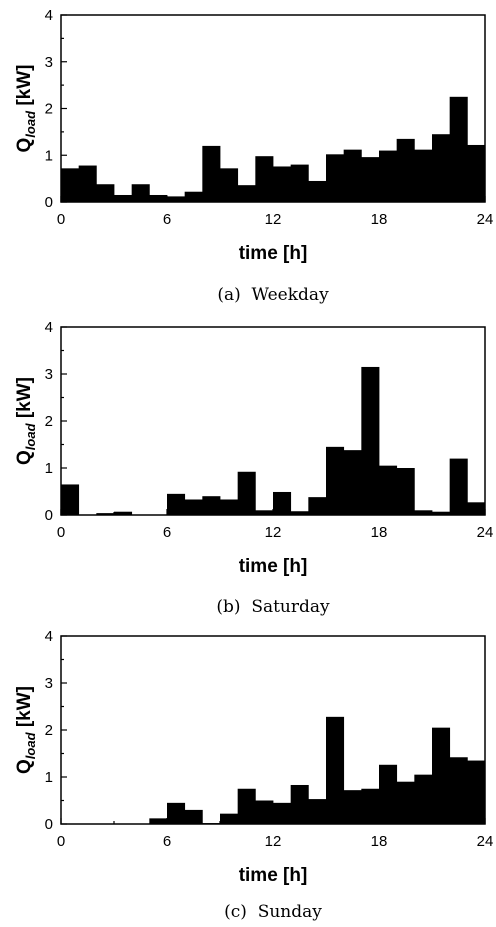 The width and height of the screenshot is (496, 927). I want to click on panel-caption: (c) Sunday, so click(273, 912).